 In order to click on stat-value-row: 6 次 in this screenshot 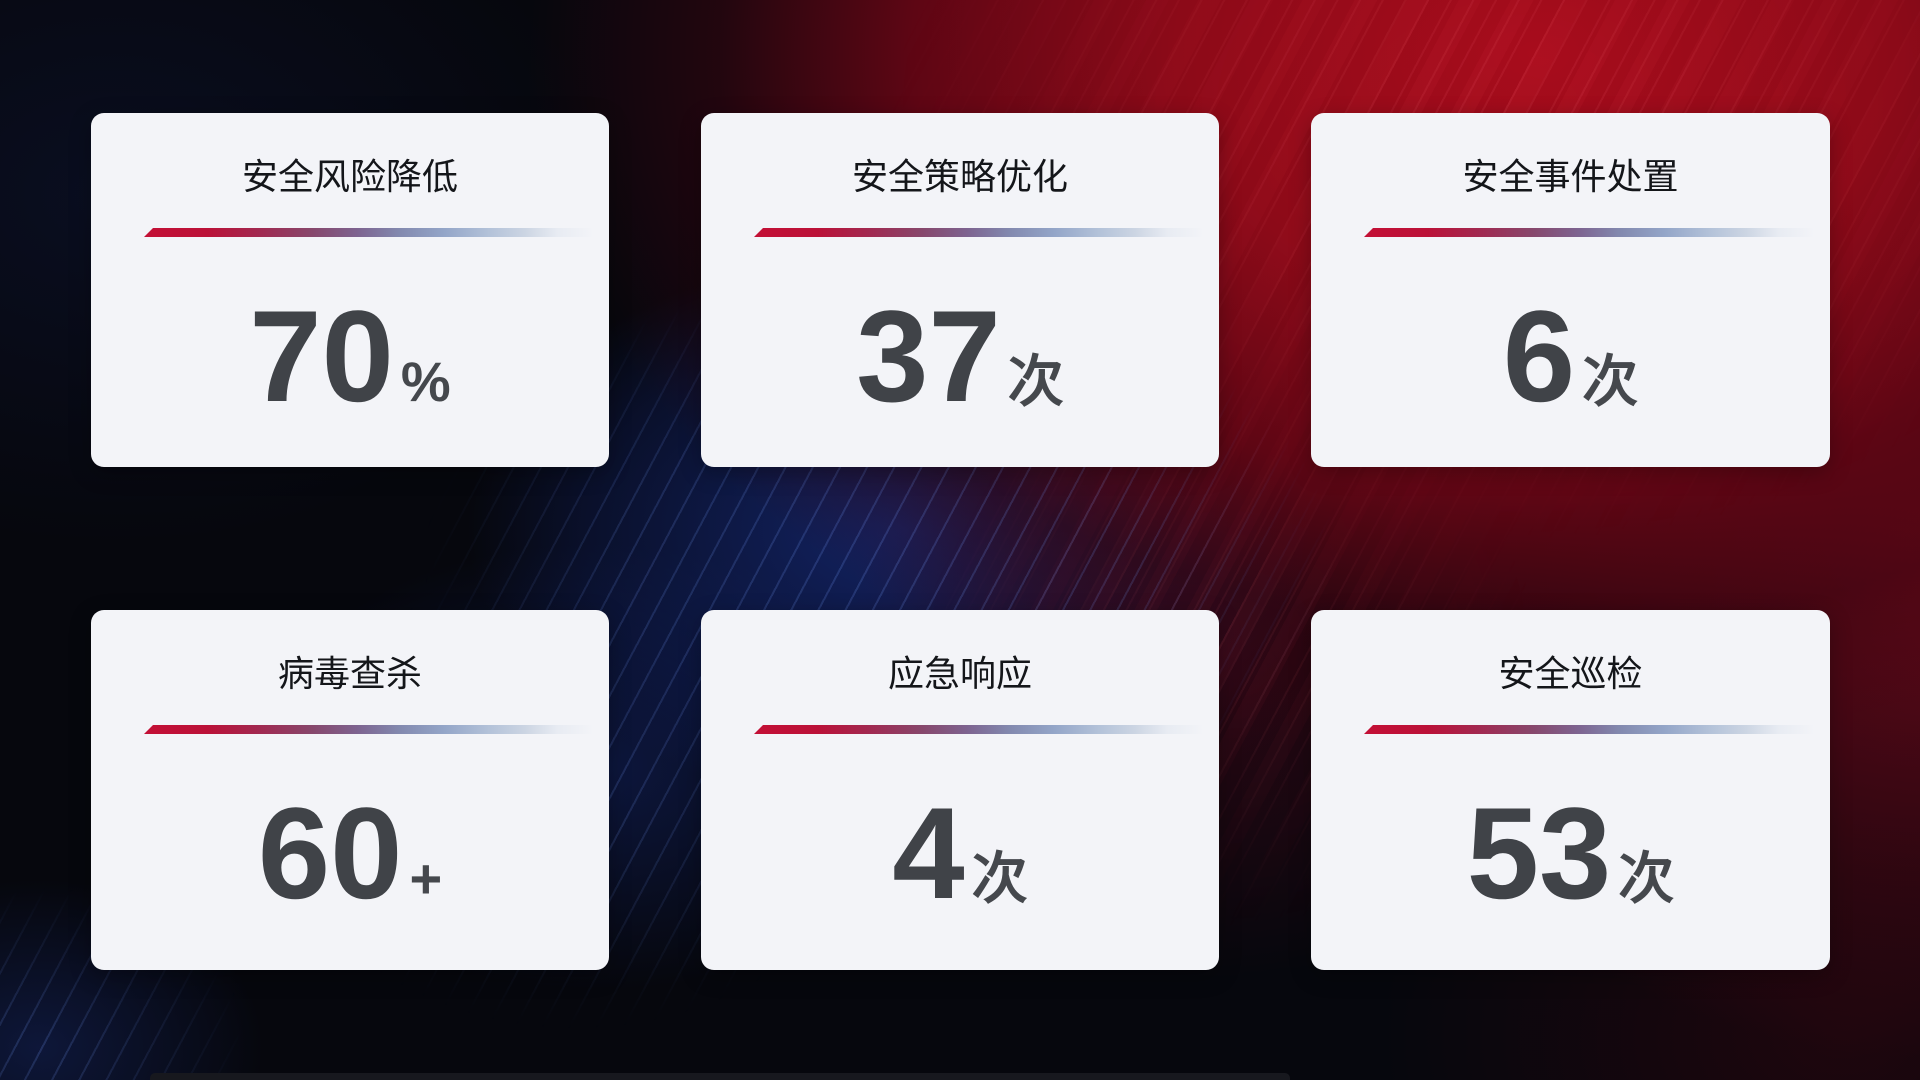, I will do `click(1570, 356)`.